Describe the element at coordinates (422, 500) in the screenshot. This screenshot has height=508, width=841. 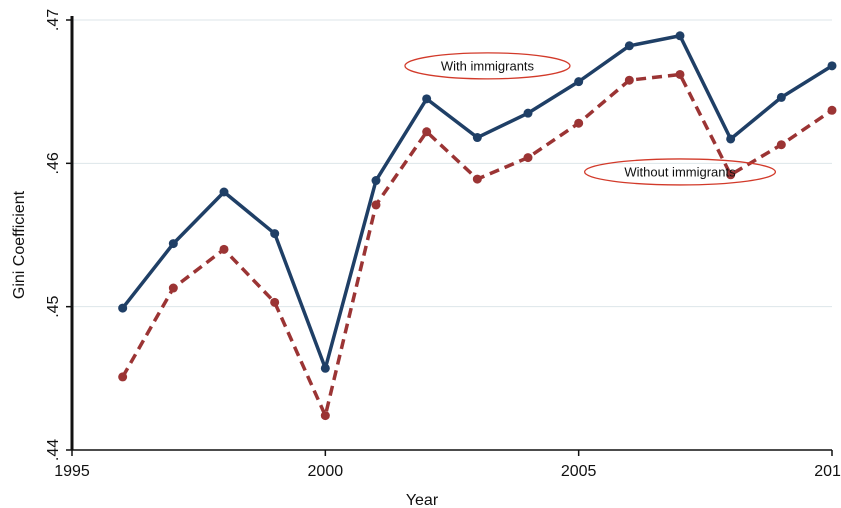
I see `x-axis-title: Year` at that location.